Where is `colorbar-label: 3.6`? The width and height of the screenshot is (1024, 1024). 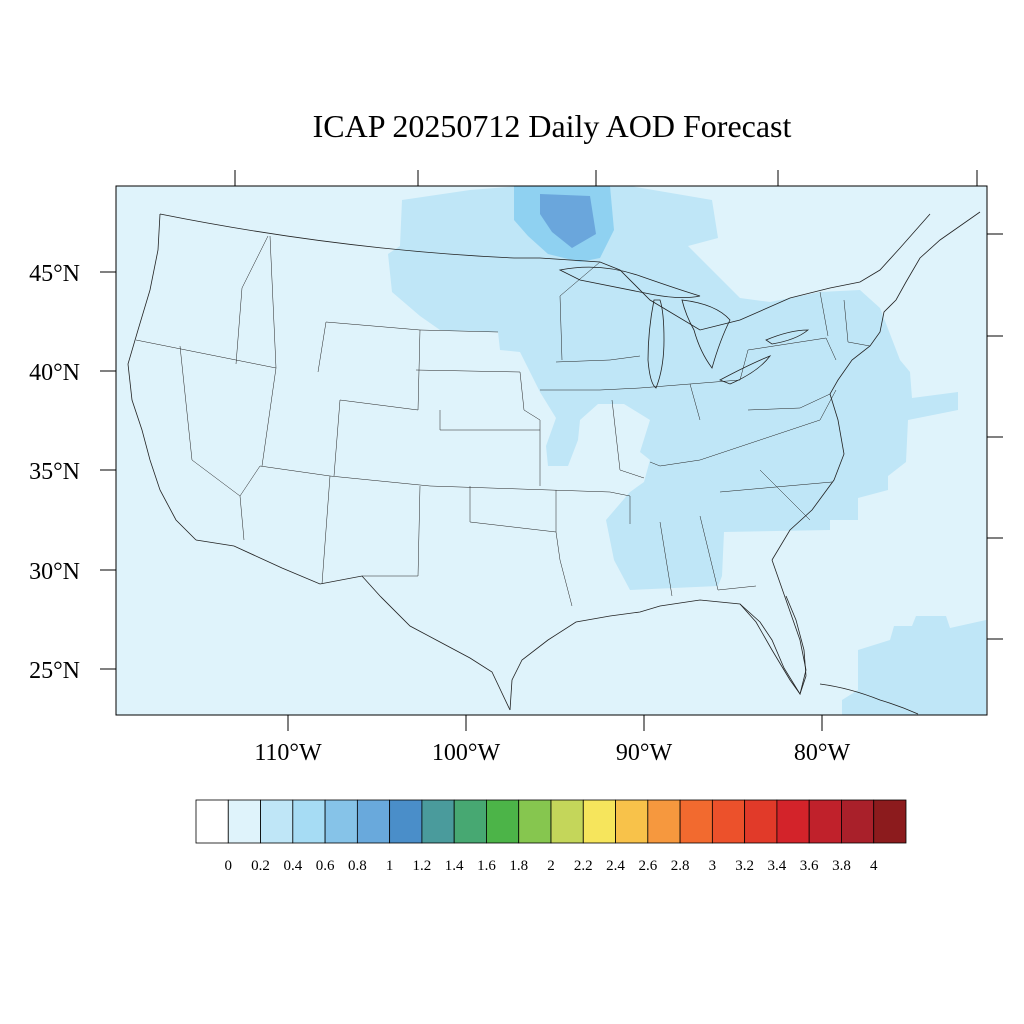
colorbar-label: 3.6 is located at coordinates (809, 866).